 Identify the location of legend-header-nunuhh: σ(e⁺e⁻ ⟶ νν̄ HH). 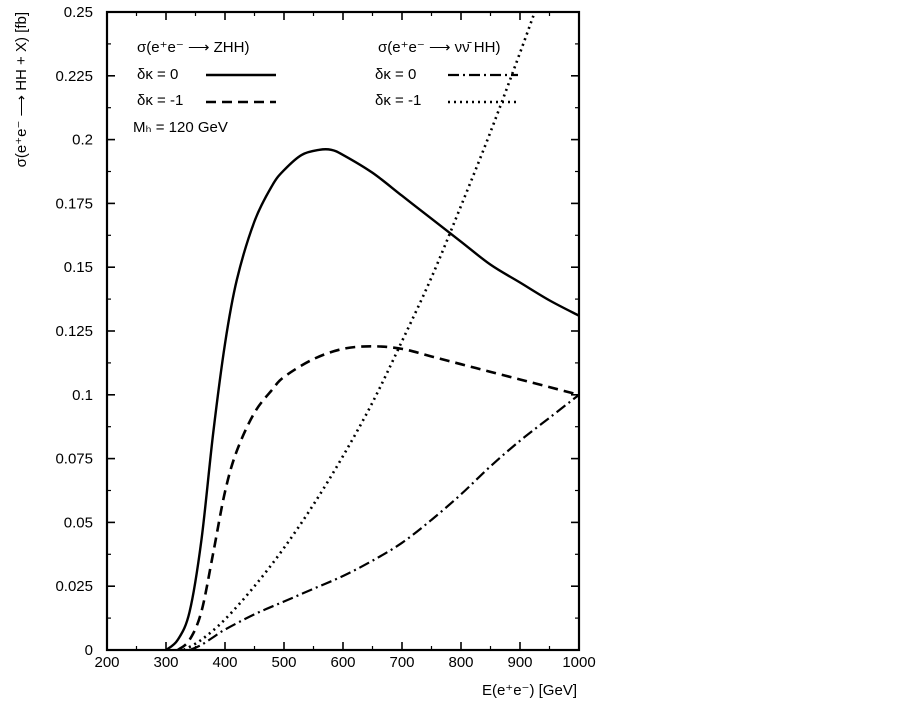
(439, 47).